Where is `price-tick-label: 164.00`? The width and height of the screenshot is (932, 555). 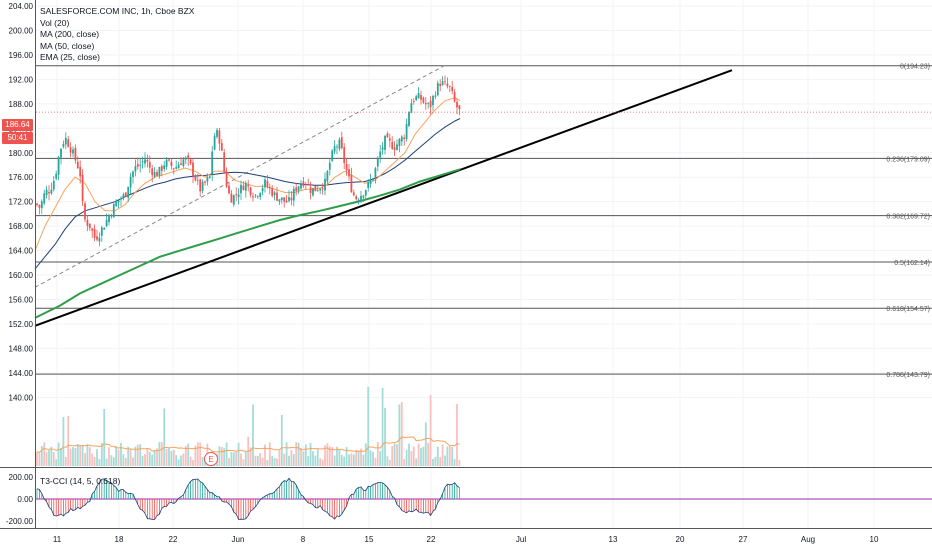 price-tick-label: 164.00 is located at coordinates (21, 251).